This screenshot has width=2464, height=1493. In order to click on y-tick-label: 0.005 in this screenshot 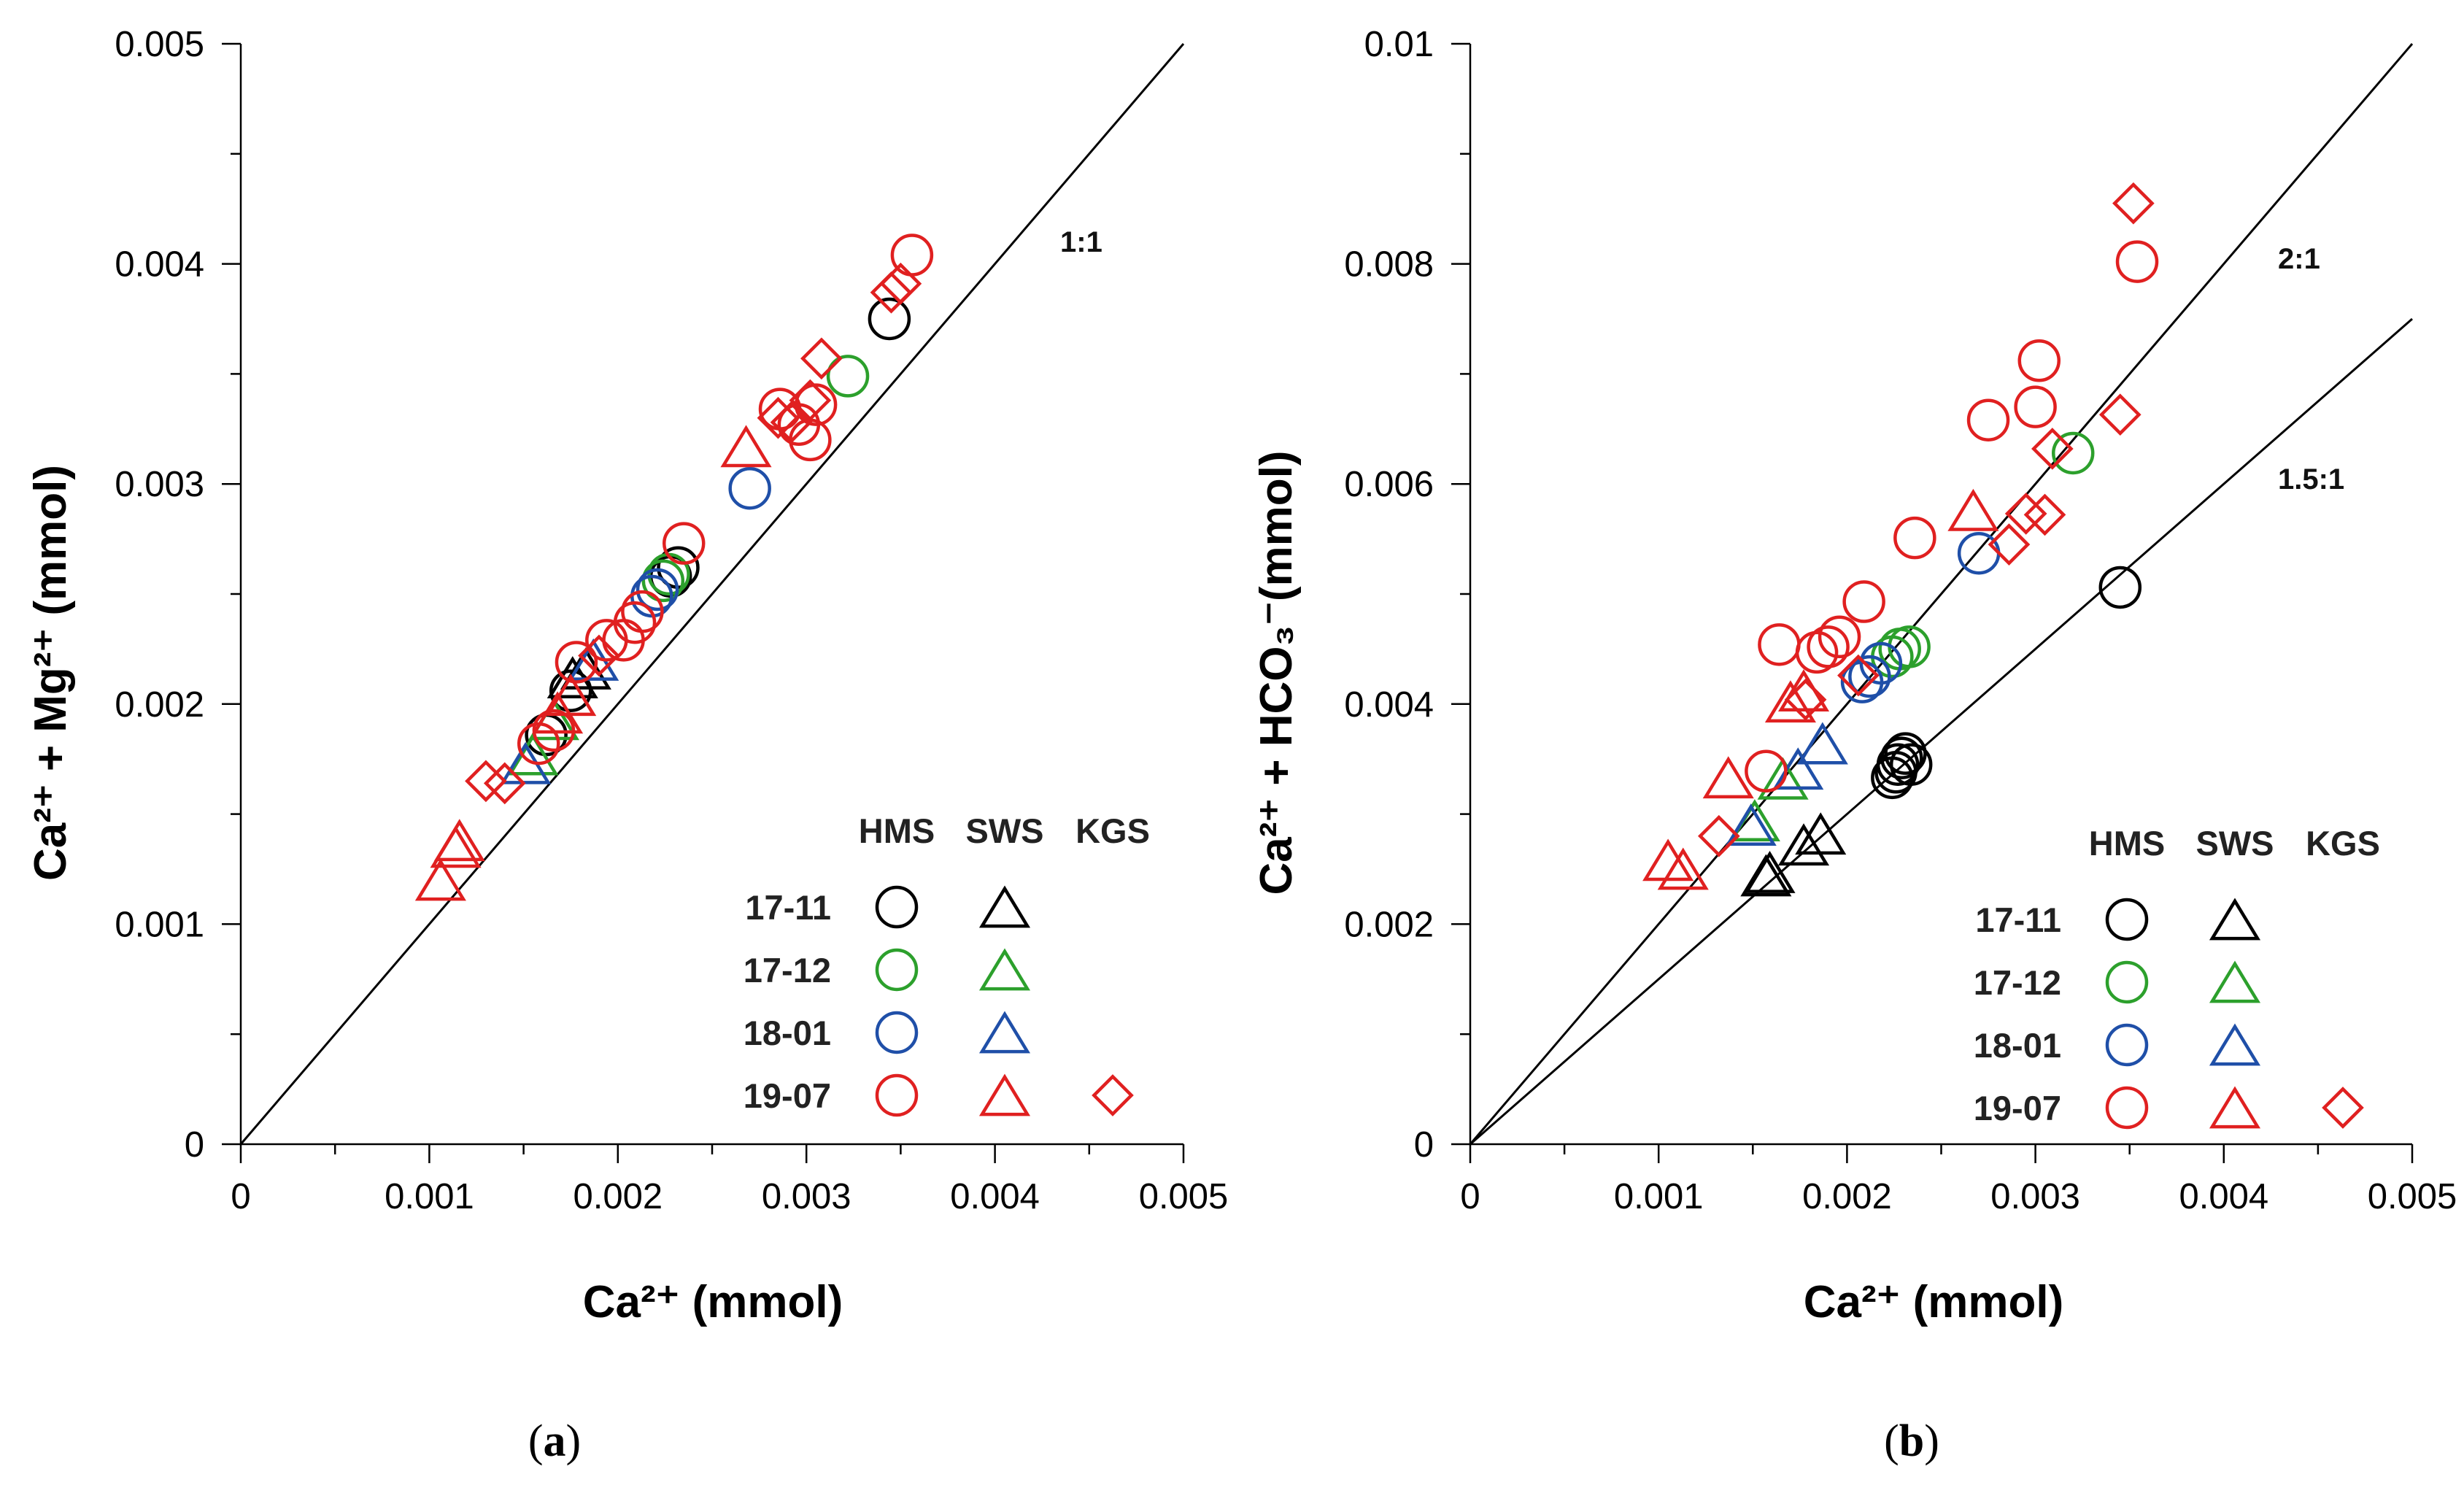, I will do `click(159, 44)`.